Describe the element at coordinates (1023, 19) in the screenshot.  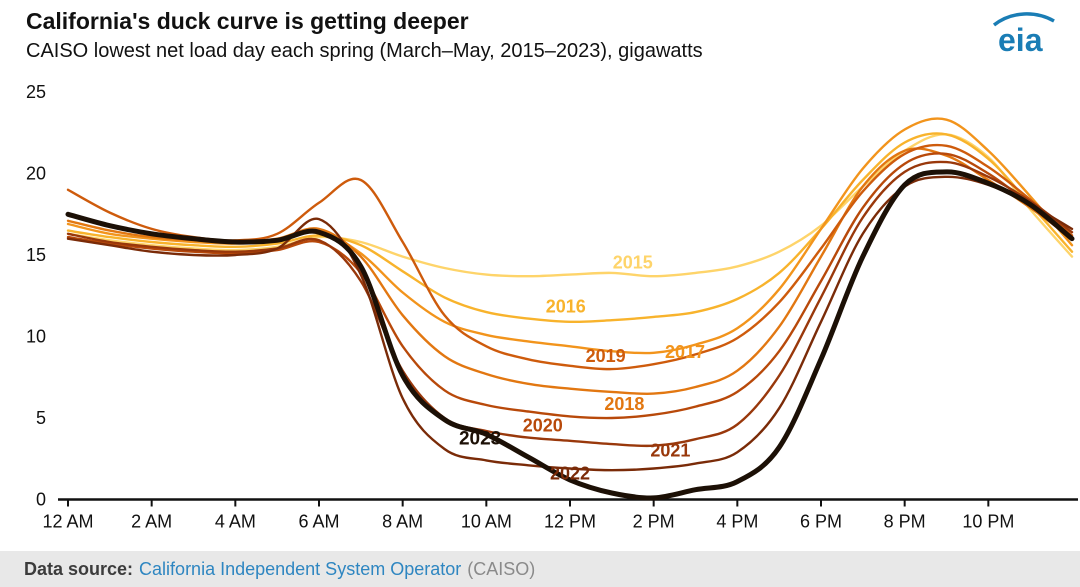
I see `eia-logo-swoosh-icon` at that location.